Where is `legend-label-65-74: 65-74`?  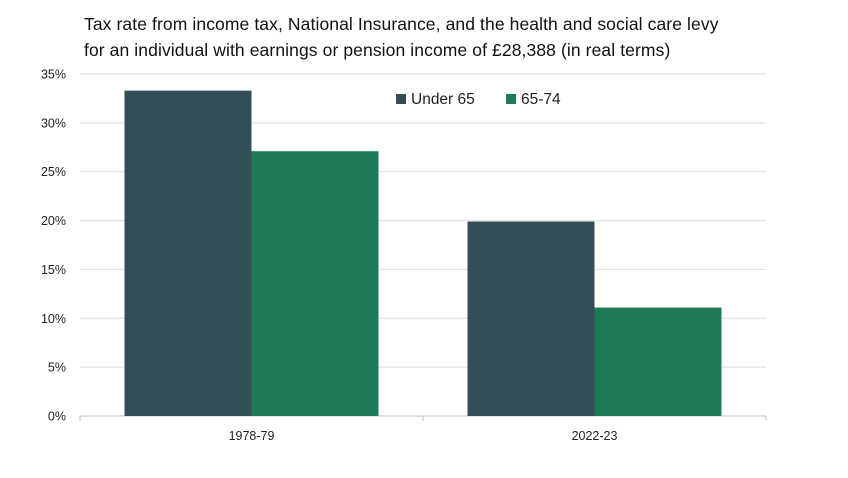
legend-label-65-74: 65-74 is located at coordinates (541, 99).